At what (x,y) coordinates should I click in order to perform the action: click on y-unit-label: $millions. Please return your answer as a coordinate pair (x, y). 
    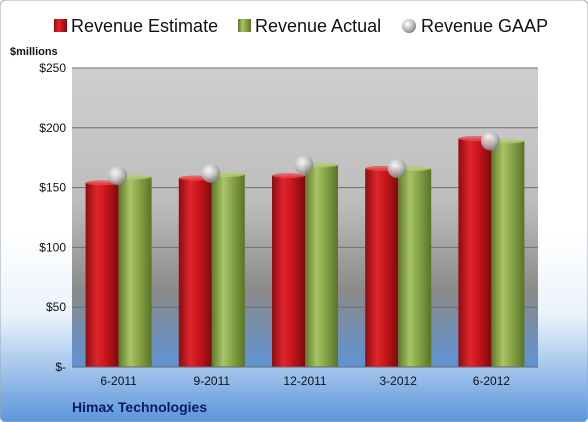
    Looking at the image, I should click on (34, 52).